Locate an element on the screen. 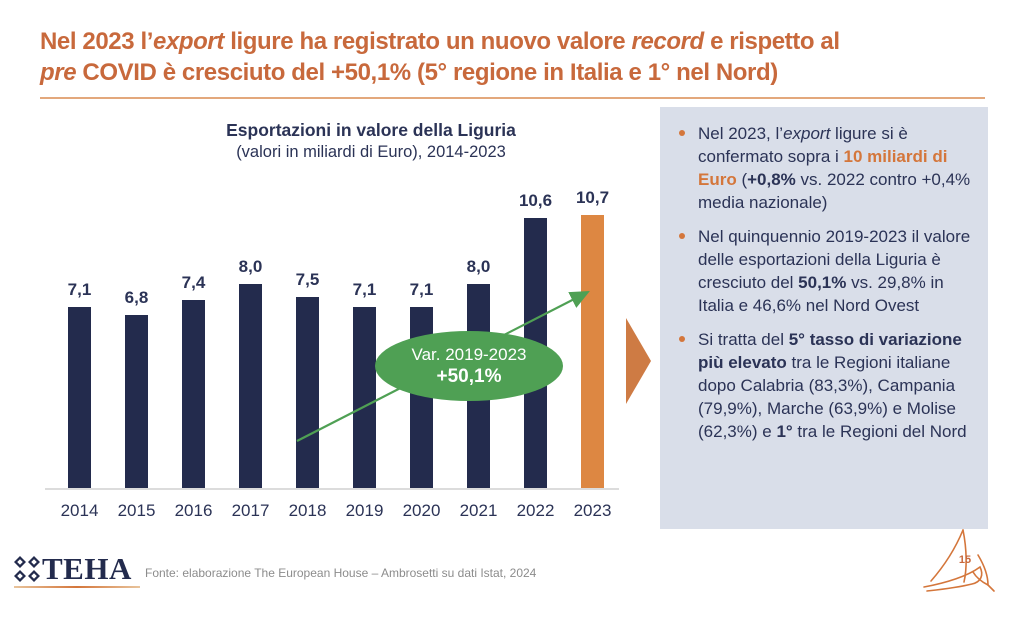 This screenshot has width=1024, height=636. bar-group-2019: 7,1 is located at coordinates (364, 384).